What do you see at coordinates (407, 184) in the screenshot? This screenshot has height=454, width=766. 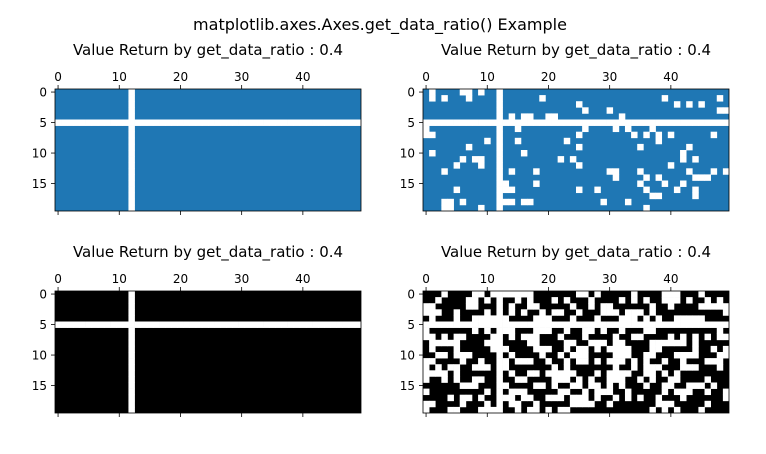 I see `y-tick-label: 15` at bounding box center [407, 184].